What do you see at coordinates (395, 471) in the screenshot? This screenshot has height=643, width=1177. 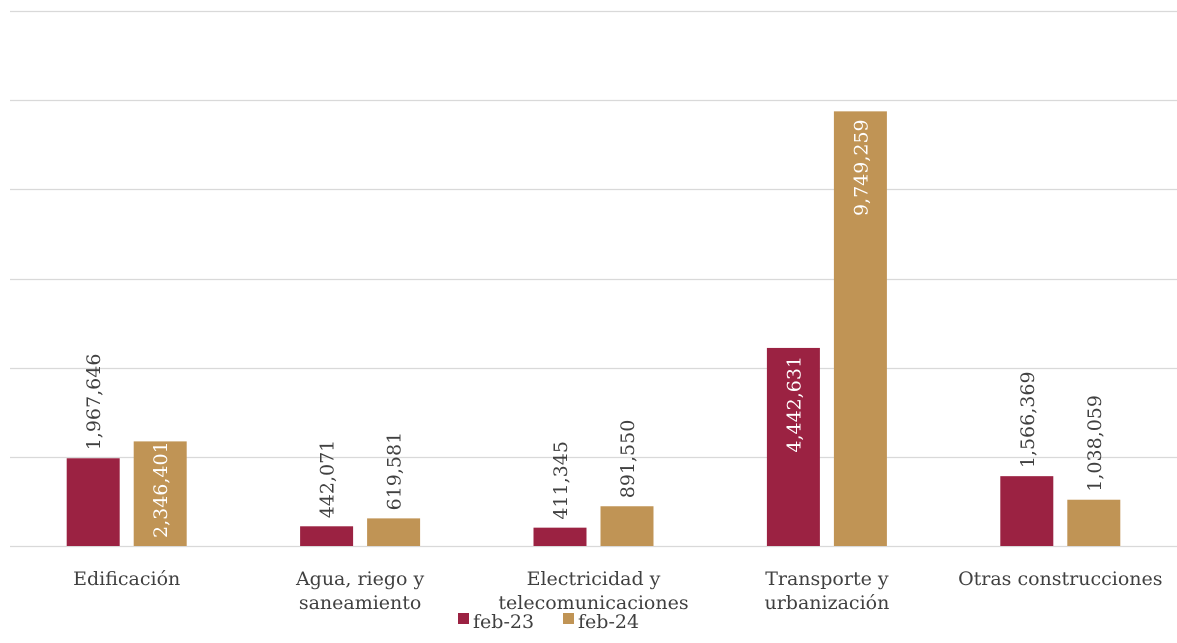 I see `data-label-feb-24-1: 619,581` at bounding box center [395, 471].